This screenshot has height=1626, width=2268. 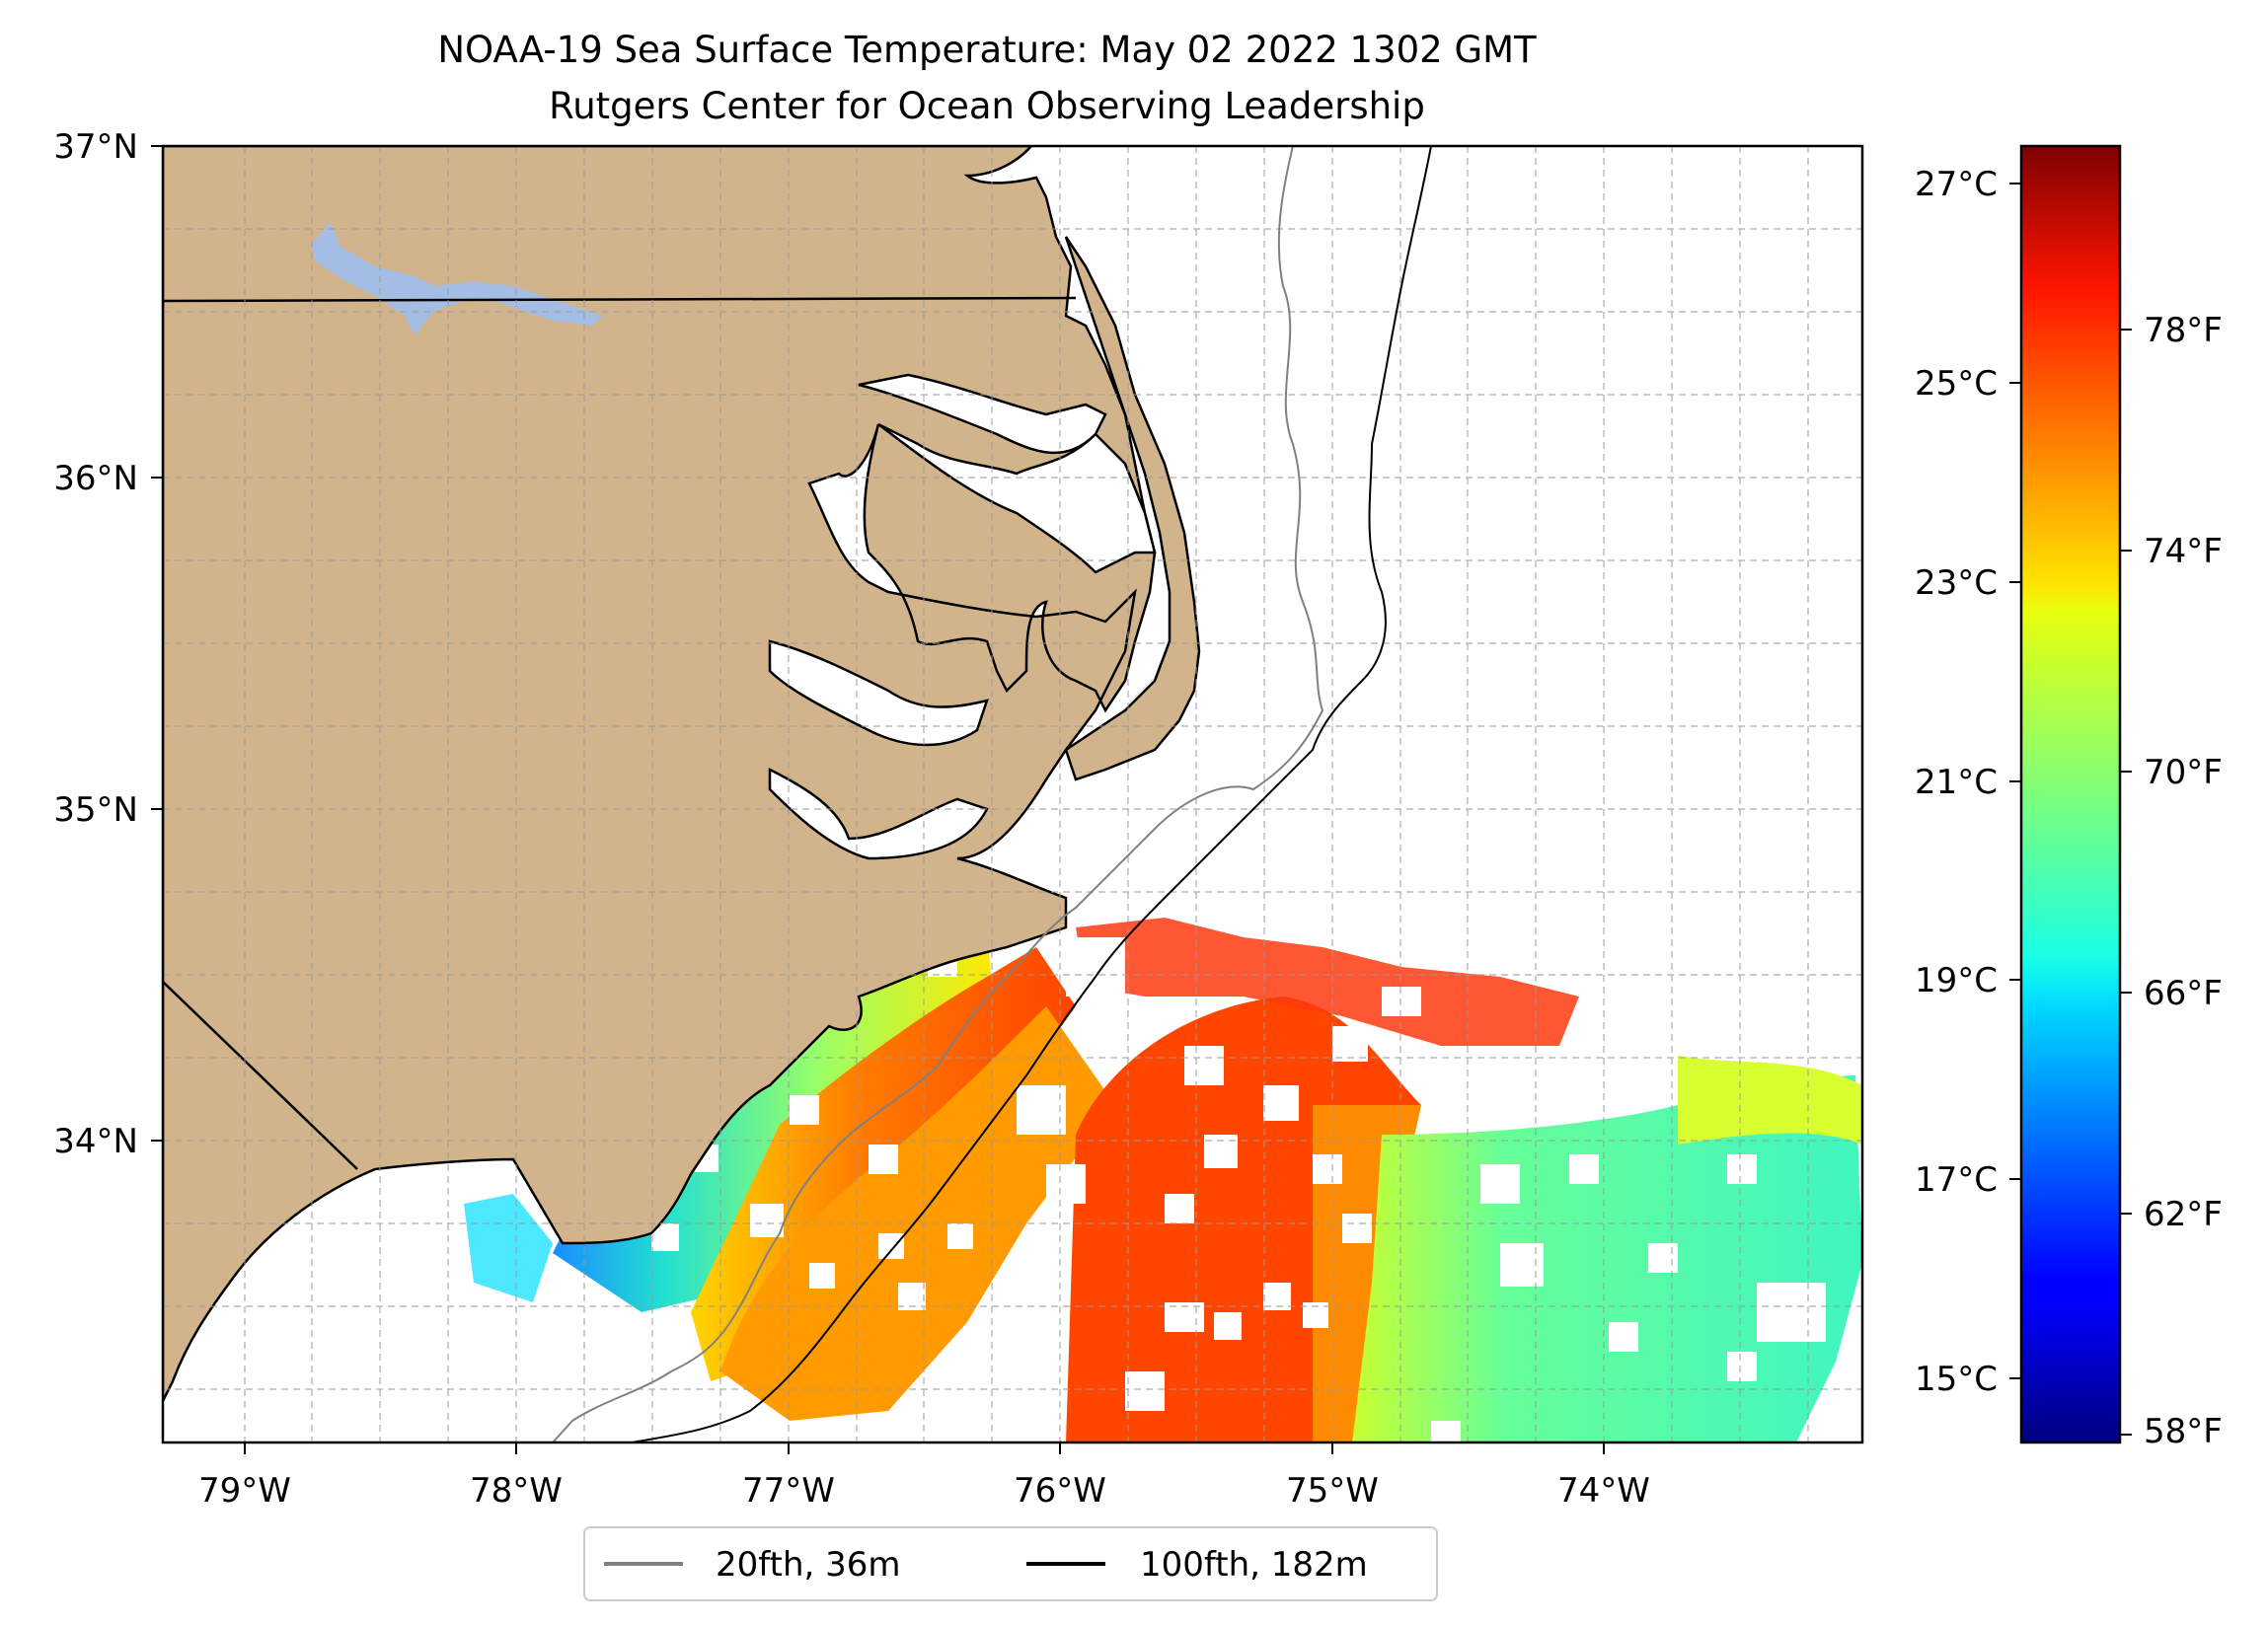 What do you see at coordinates (2183, 330) in the screenshot?
I see `fahrenheit-tick-label: 78°F` at bounding box center [2183, 330].